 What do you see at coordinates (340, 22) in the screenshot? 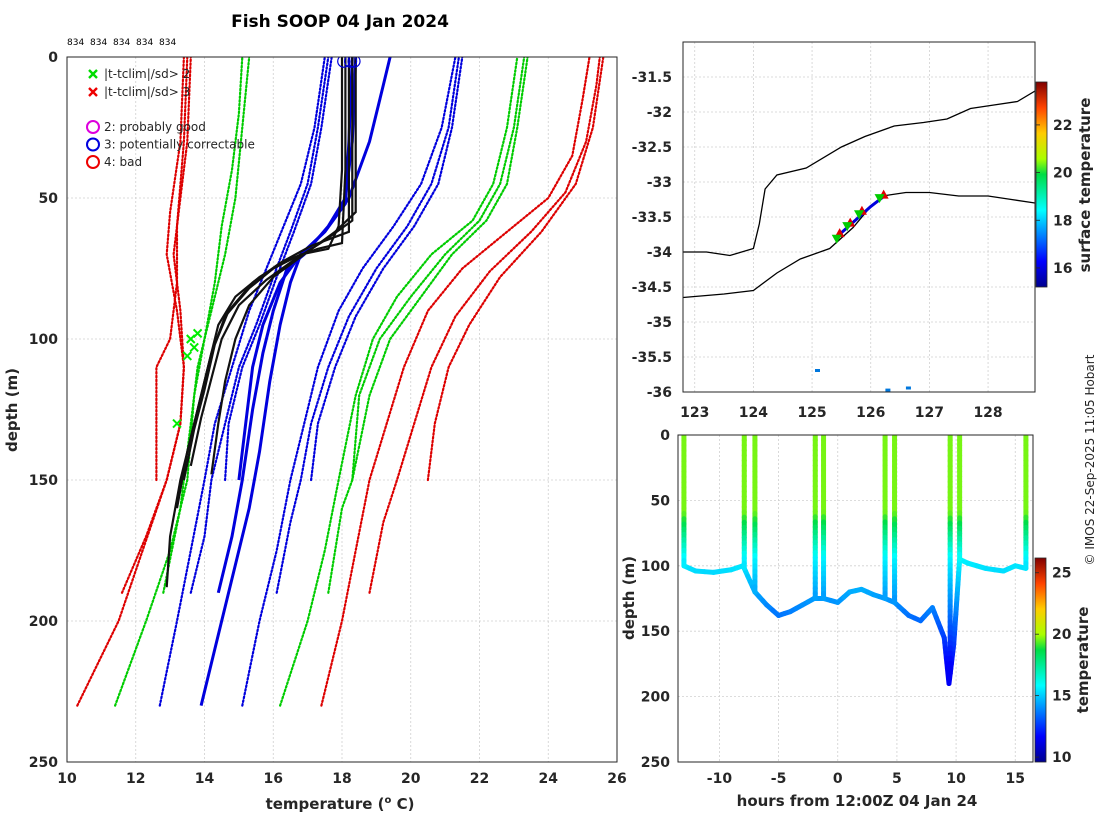
I see `figure-title: Fish SOOP 04 Jan 2024` at bounding box center [340, 22].